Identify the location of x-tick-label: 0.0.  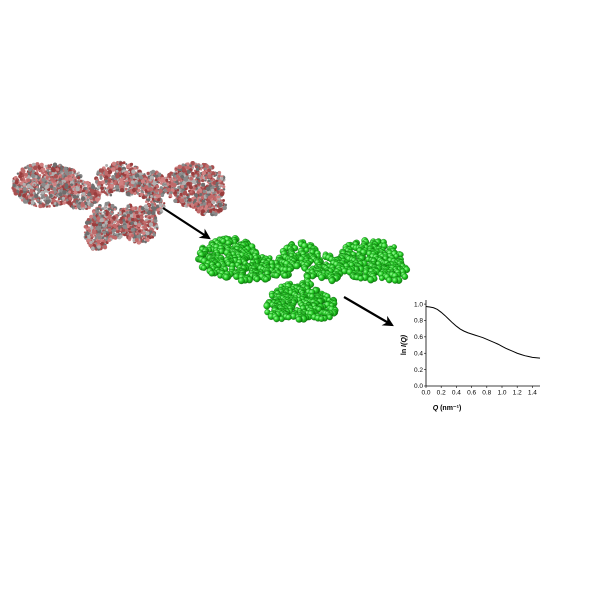
(425, 393).